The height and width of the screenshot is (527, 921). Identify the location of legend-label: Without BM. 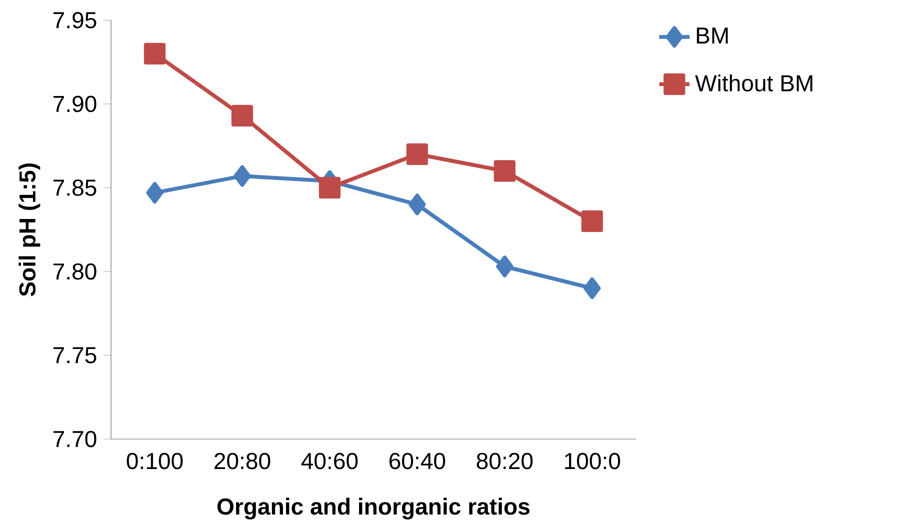
(753, 83).